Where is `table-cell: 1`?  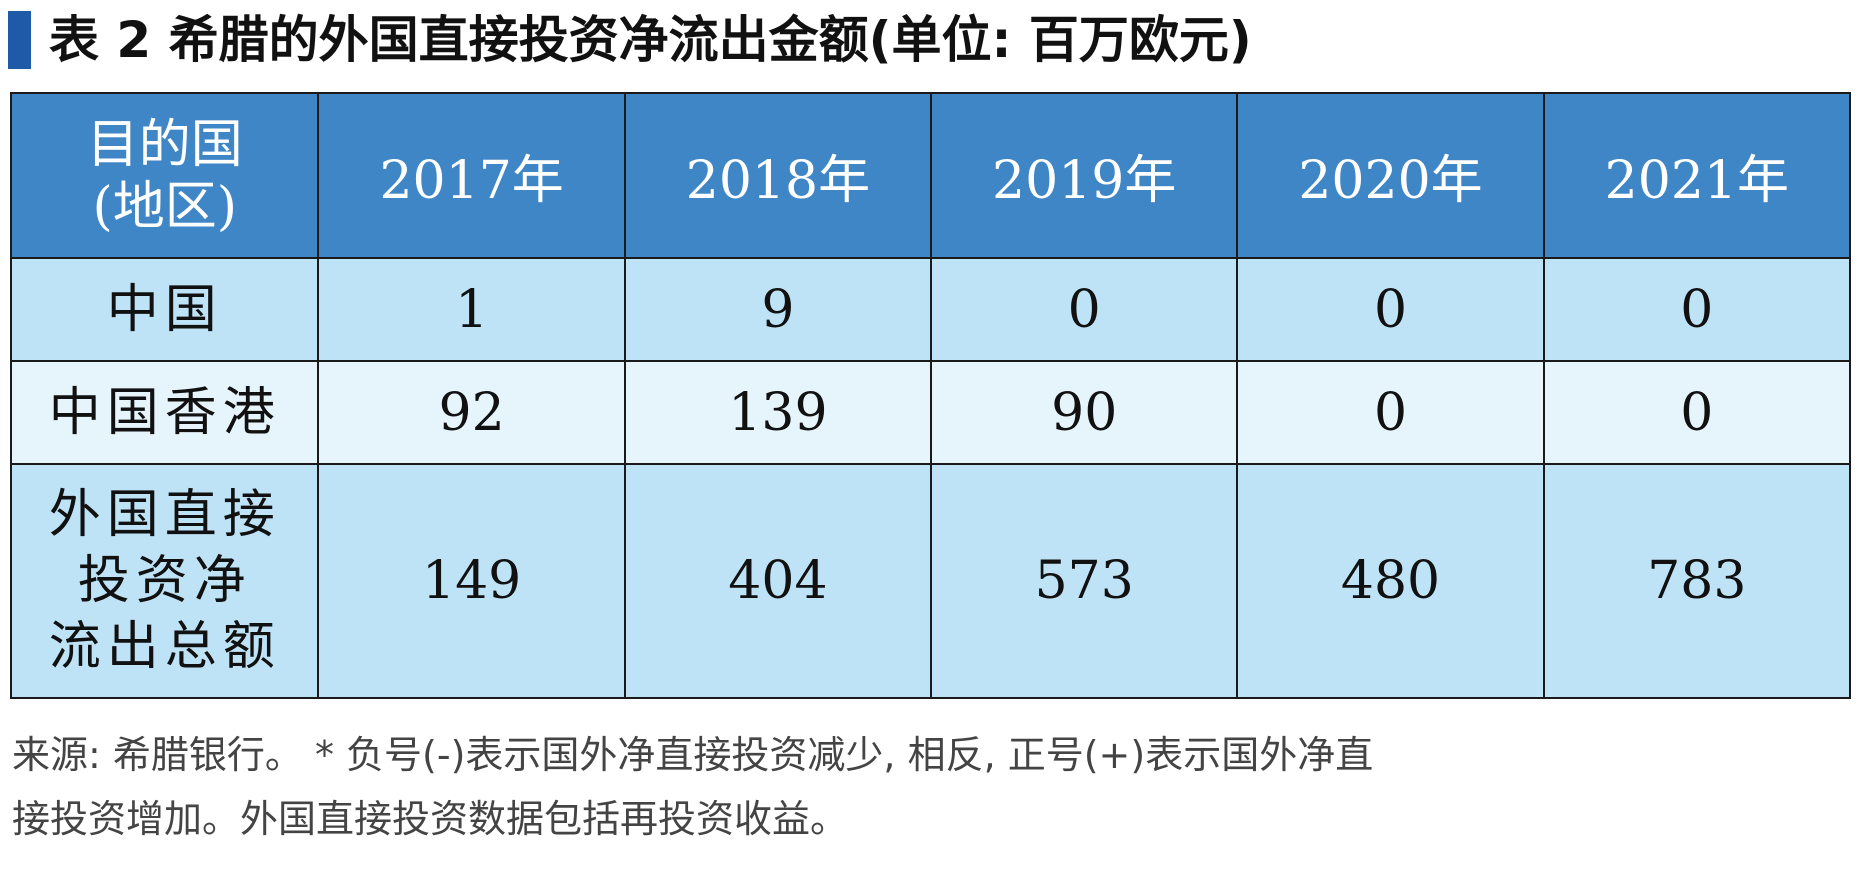
table-cell: 1 is located at coordinates (471, 309).